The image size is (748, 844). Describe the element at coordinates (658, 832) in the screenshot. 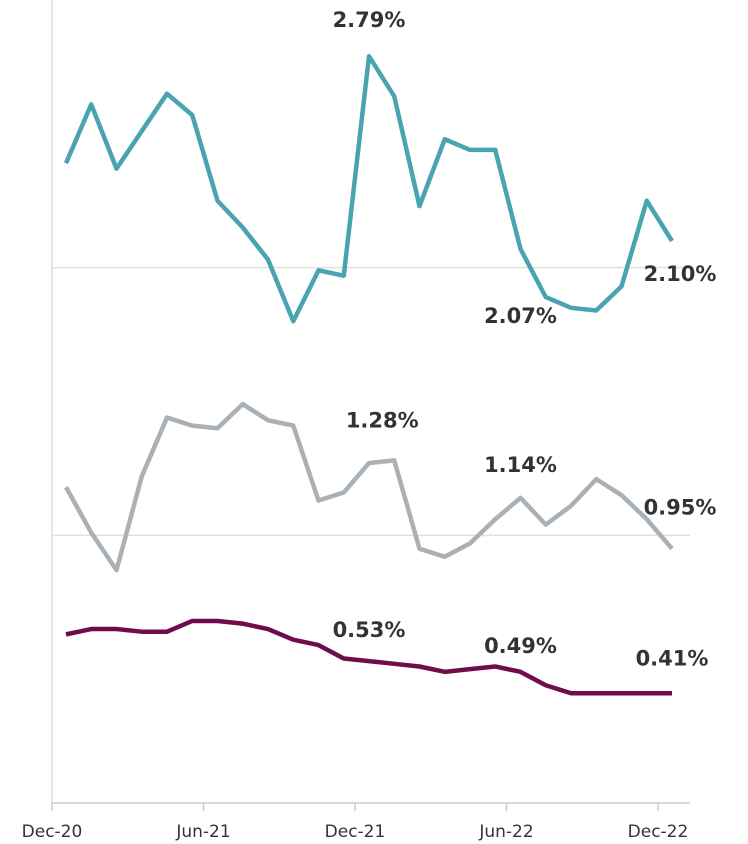

I see `x-tick-label: Dec-22` at that location.